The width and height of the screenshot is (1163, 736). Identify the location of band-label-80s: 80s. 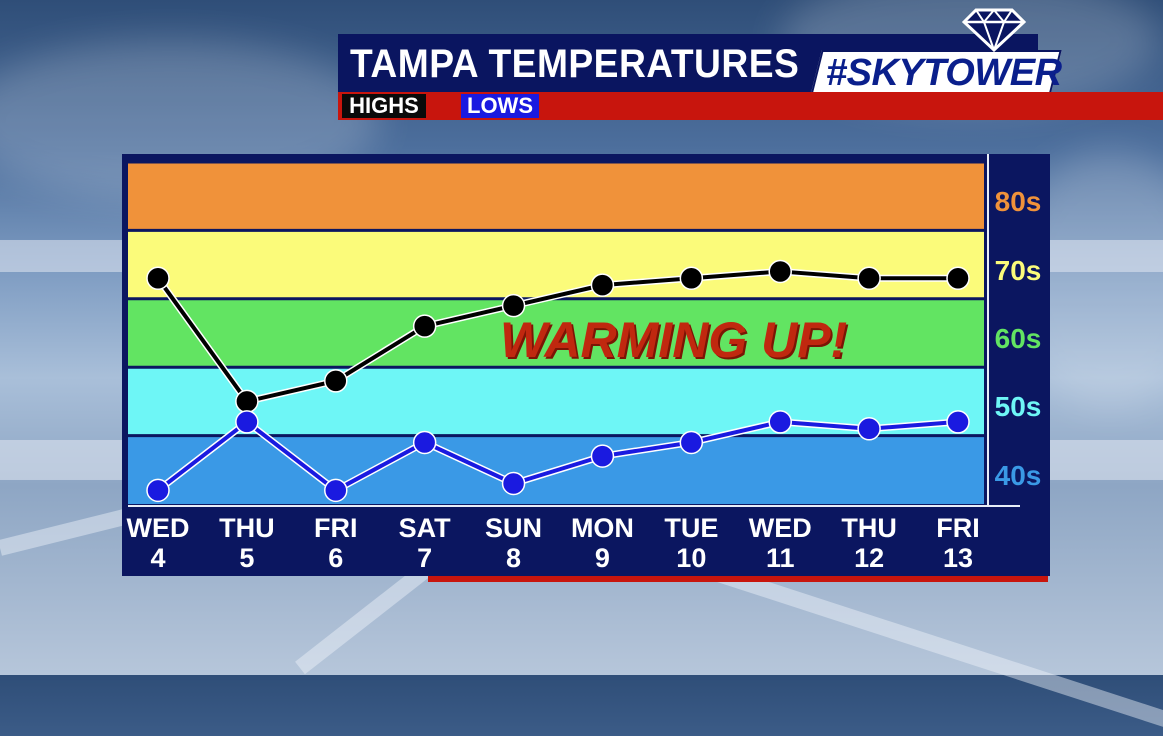
(1018, 202).